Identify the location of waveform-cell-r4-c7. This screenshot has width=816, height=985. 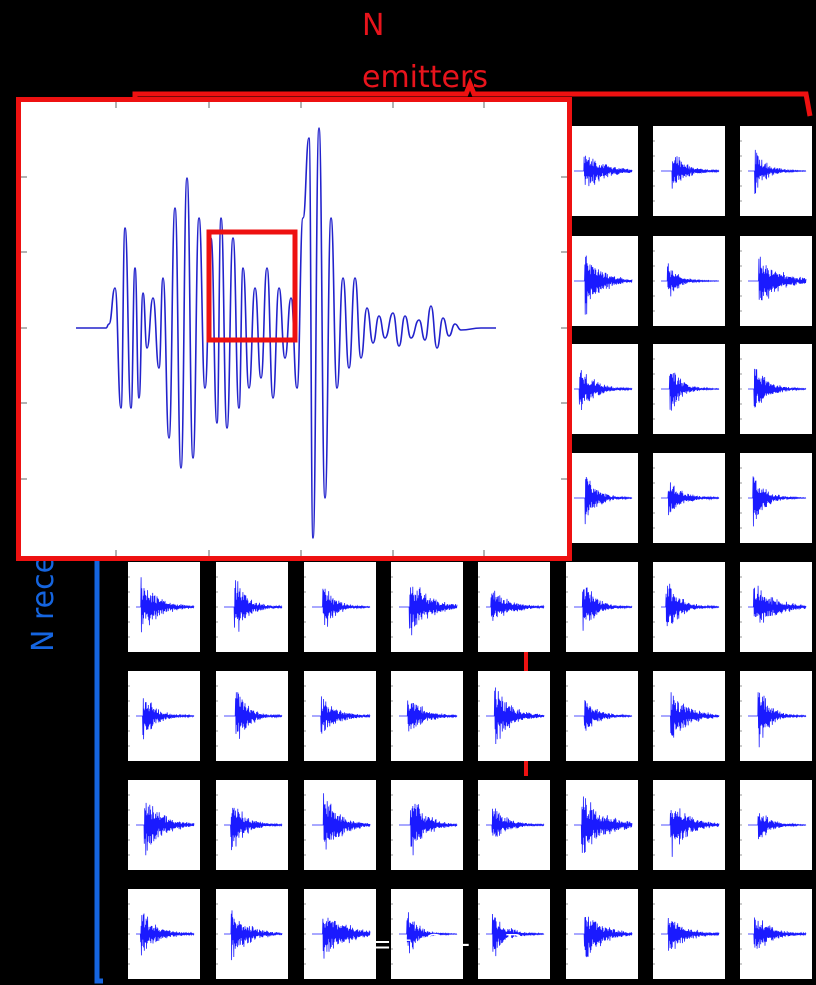
(689, 498).